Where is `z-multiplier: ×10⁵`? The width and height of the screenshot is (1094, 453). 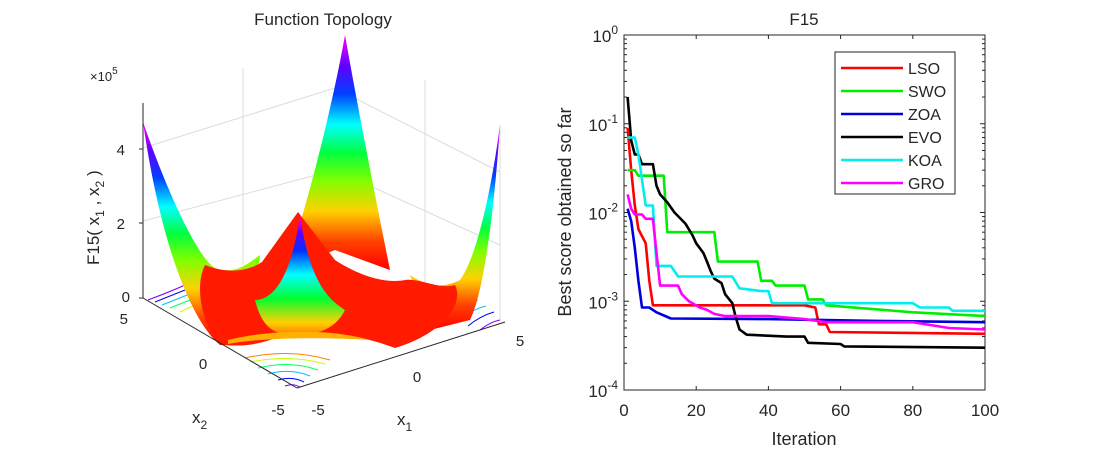
z-multiplier: ×10⁵ is located at coordinates (104, 75).